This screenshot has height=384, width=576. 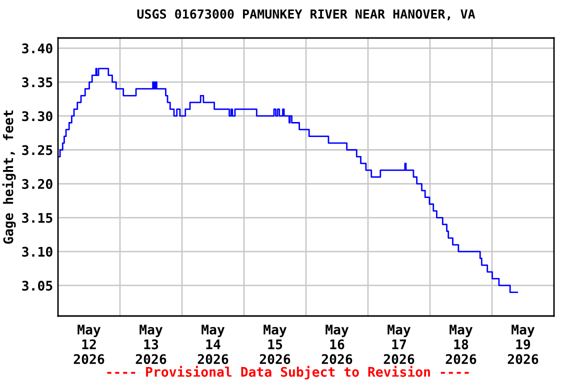 What do you see at coordinates (37, 48) in the screenshot?
I see `y-tick-label: 3.40` at bounding box center [37, 48].